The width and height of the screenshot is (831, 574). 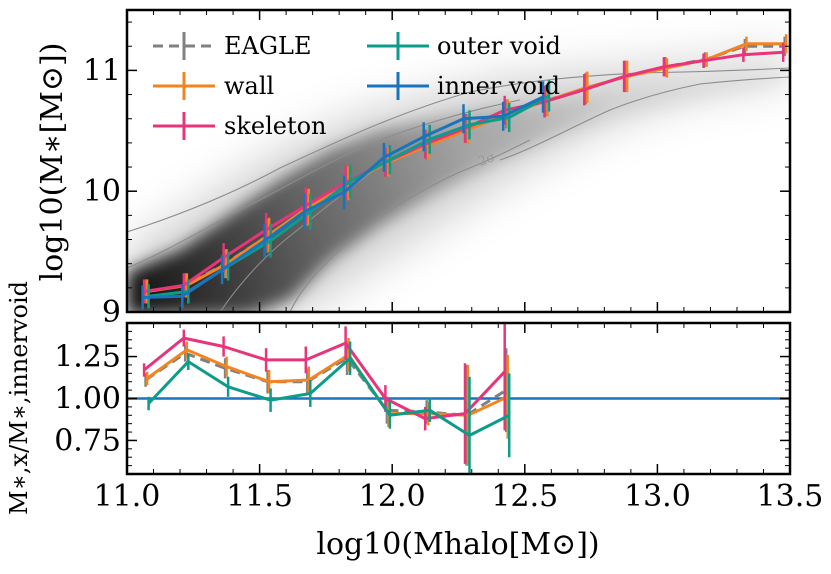 What do you see at coordinates (127, 496) in the screenshot?
I see `x-tick-label: 11.0` at bounding box center [127, 496].